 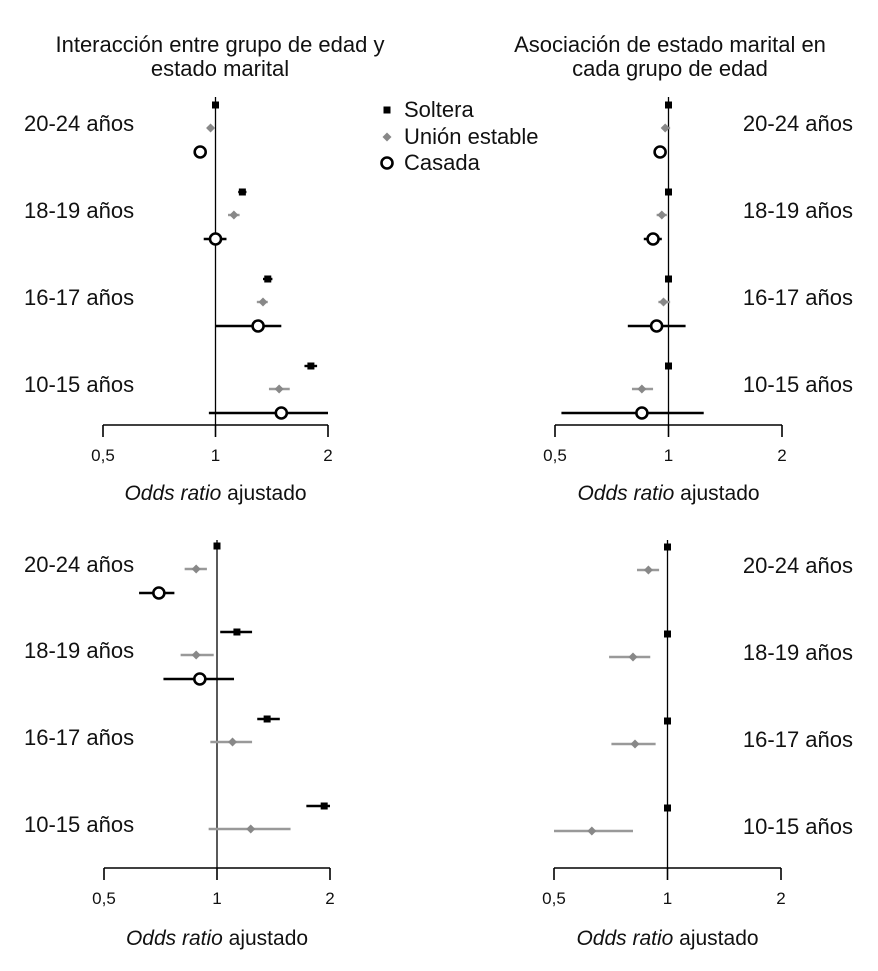 What do you see at coordinates (471, 136) in the screenshot?
I see `legend-label: Unión estable` at bounding box center [471, 136].